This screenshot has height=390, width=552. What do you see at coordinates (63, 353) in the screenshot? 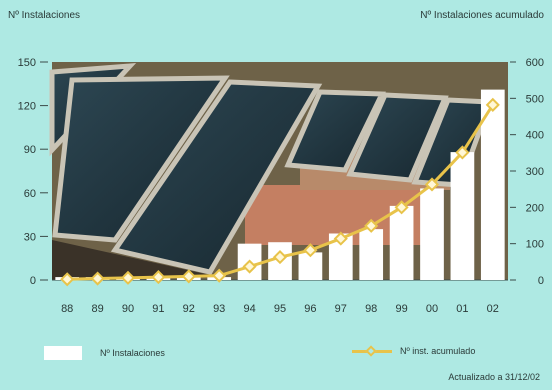
I see `legend-bar-swatch` at bounding box center [63, 353].